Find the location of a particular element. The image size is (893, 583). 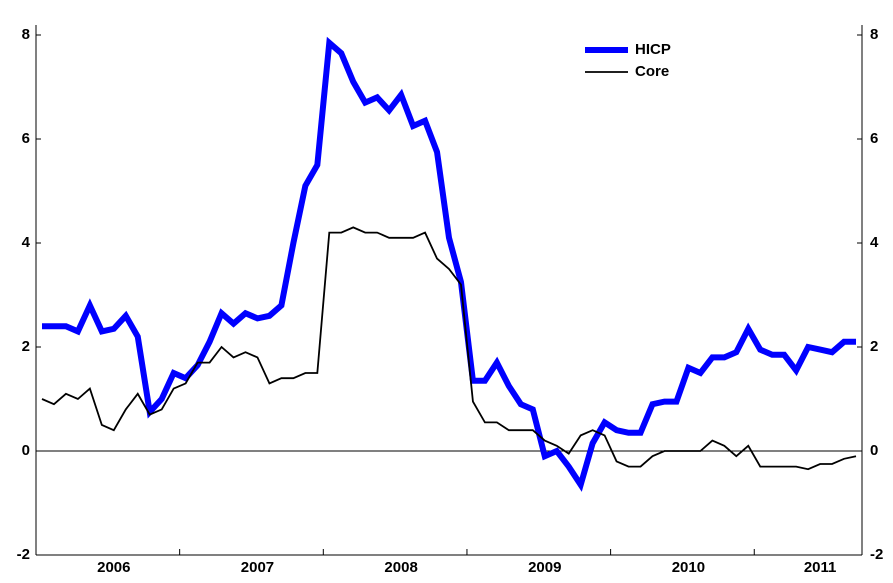

x-tick-label: 2009 is located at coordinates (544, 567).